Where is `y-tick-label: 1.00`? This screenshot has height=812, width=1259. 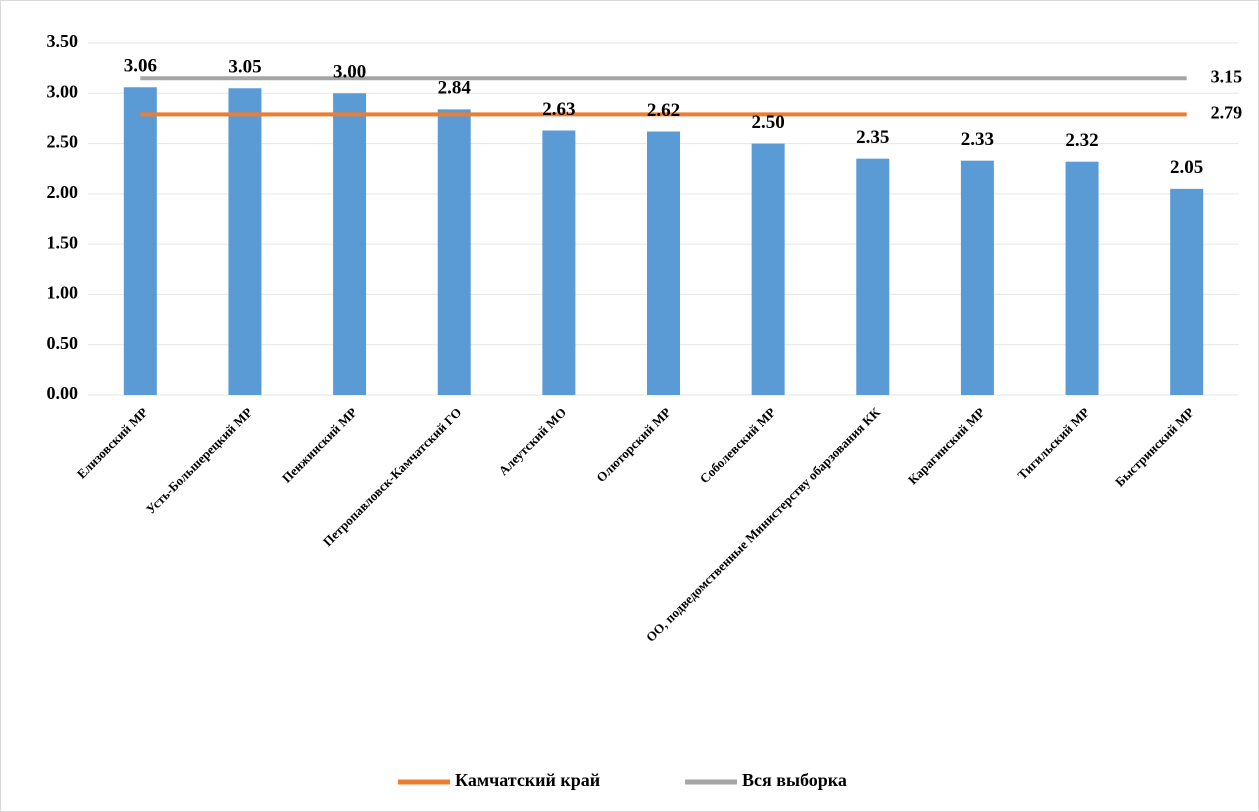 y-tick-label: 1.00 is located at coordinates (63, 293).